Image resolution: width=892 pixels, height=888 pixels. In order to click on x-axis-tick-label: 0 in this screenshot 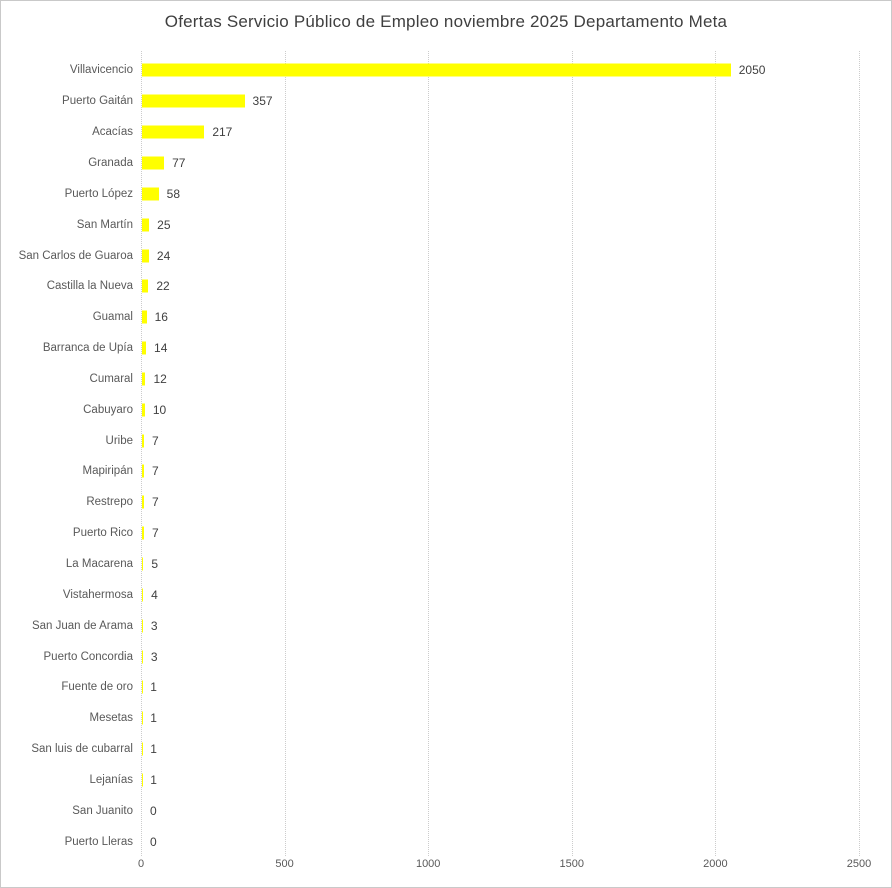, I will do `click(141, 864)`.